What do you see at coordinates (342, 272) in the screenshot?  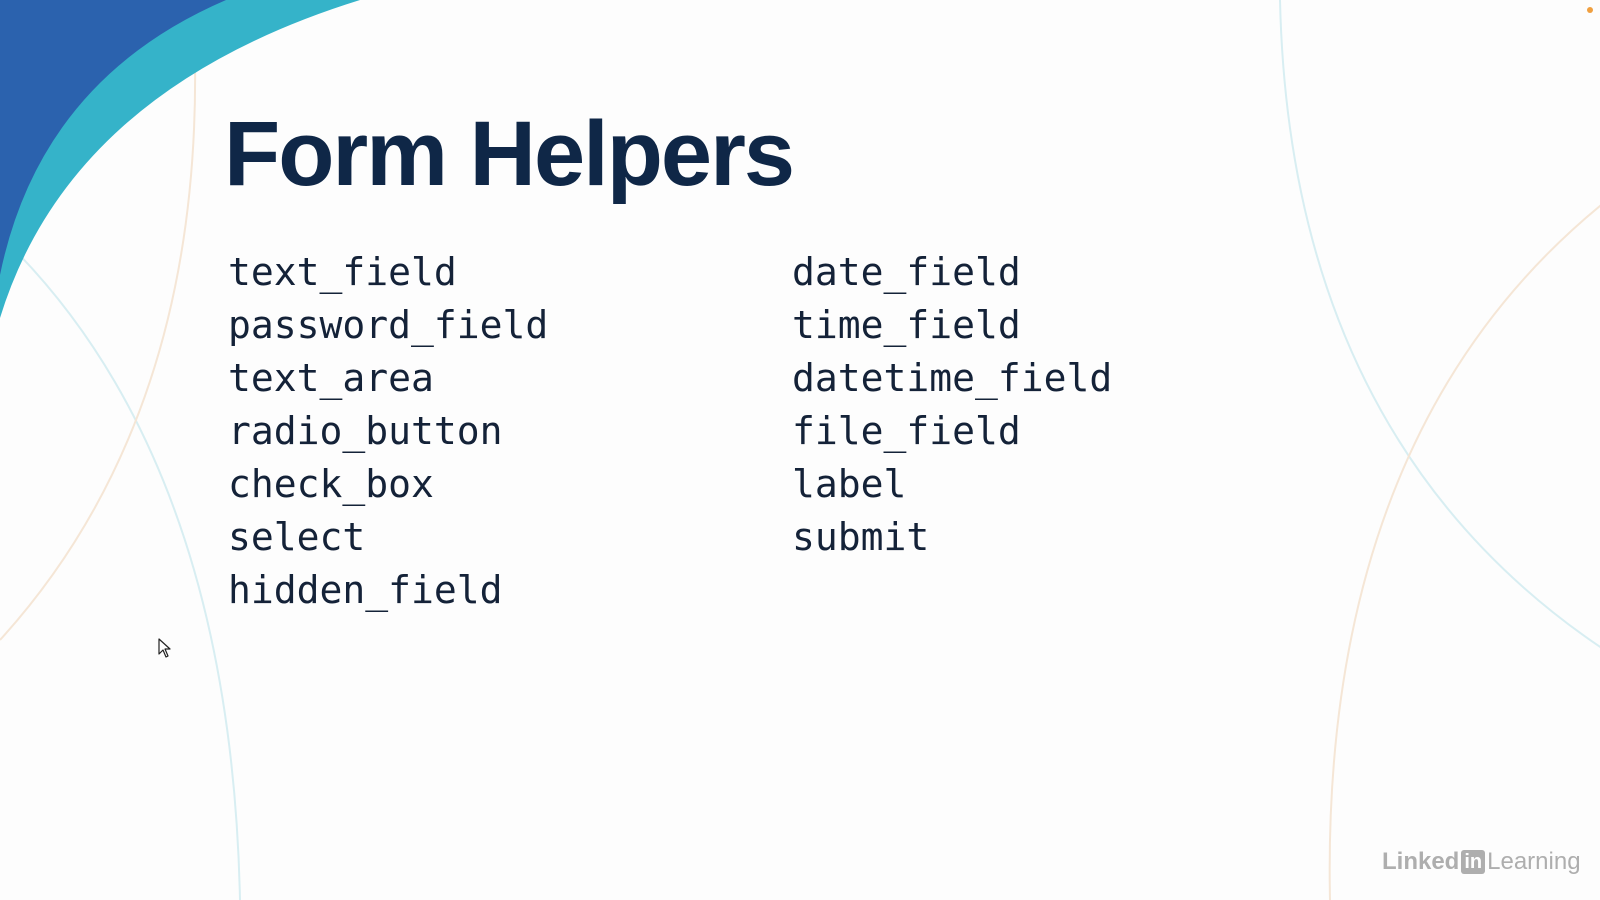 I see `list-item: text_field` at bounding box center [342, 272].